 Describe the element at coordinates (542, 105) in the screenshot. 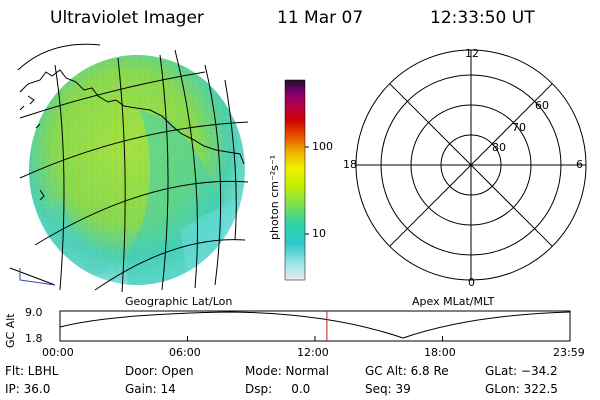

I see `mlat-label-60: 60` at that location.